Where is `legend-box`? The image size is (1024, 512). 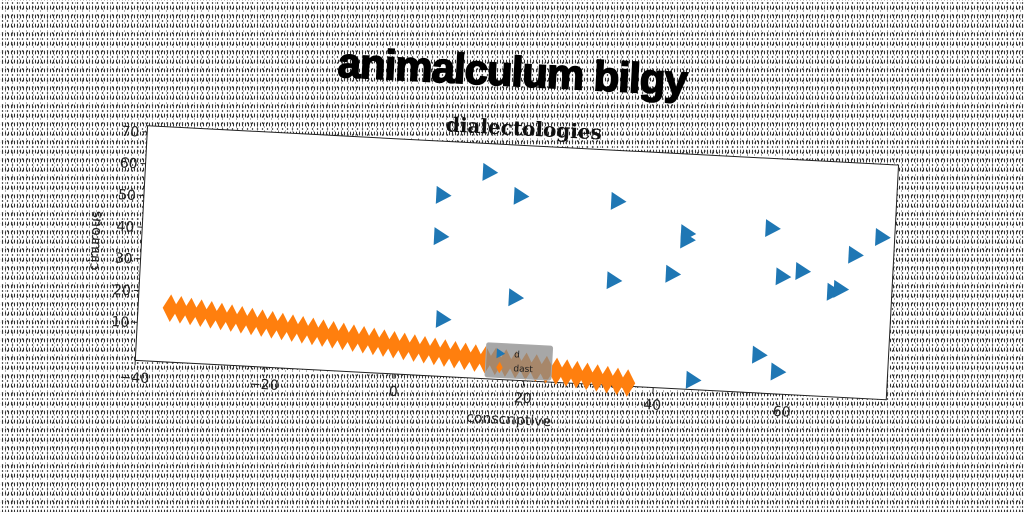 legend-box is located at coordinates (519, 361).